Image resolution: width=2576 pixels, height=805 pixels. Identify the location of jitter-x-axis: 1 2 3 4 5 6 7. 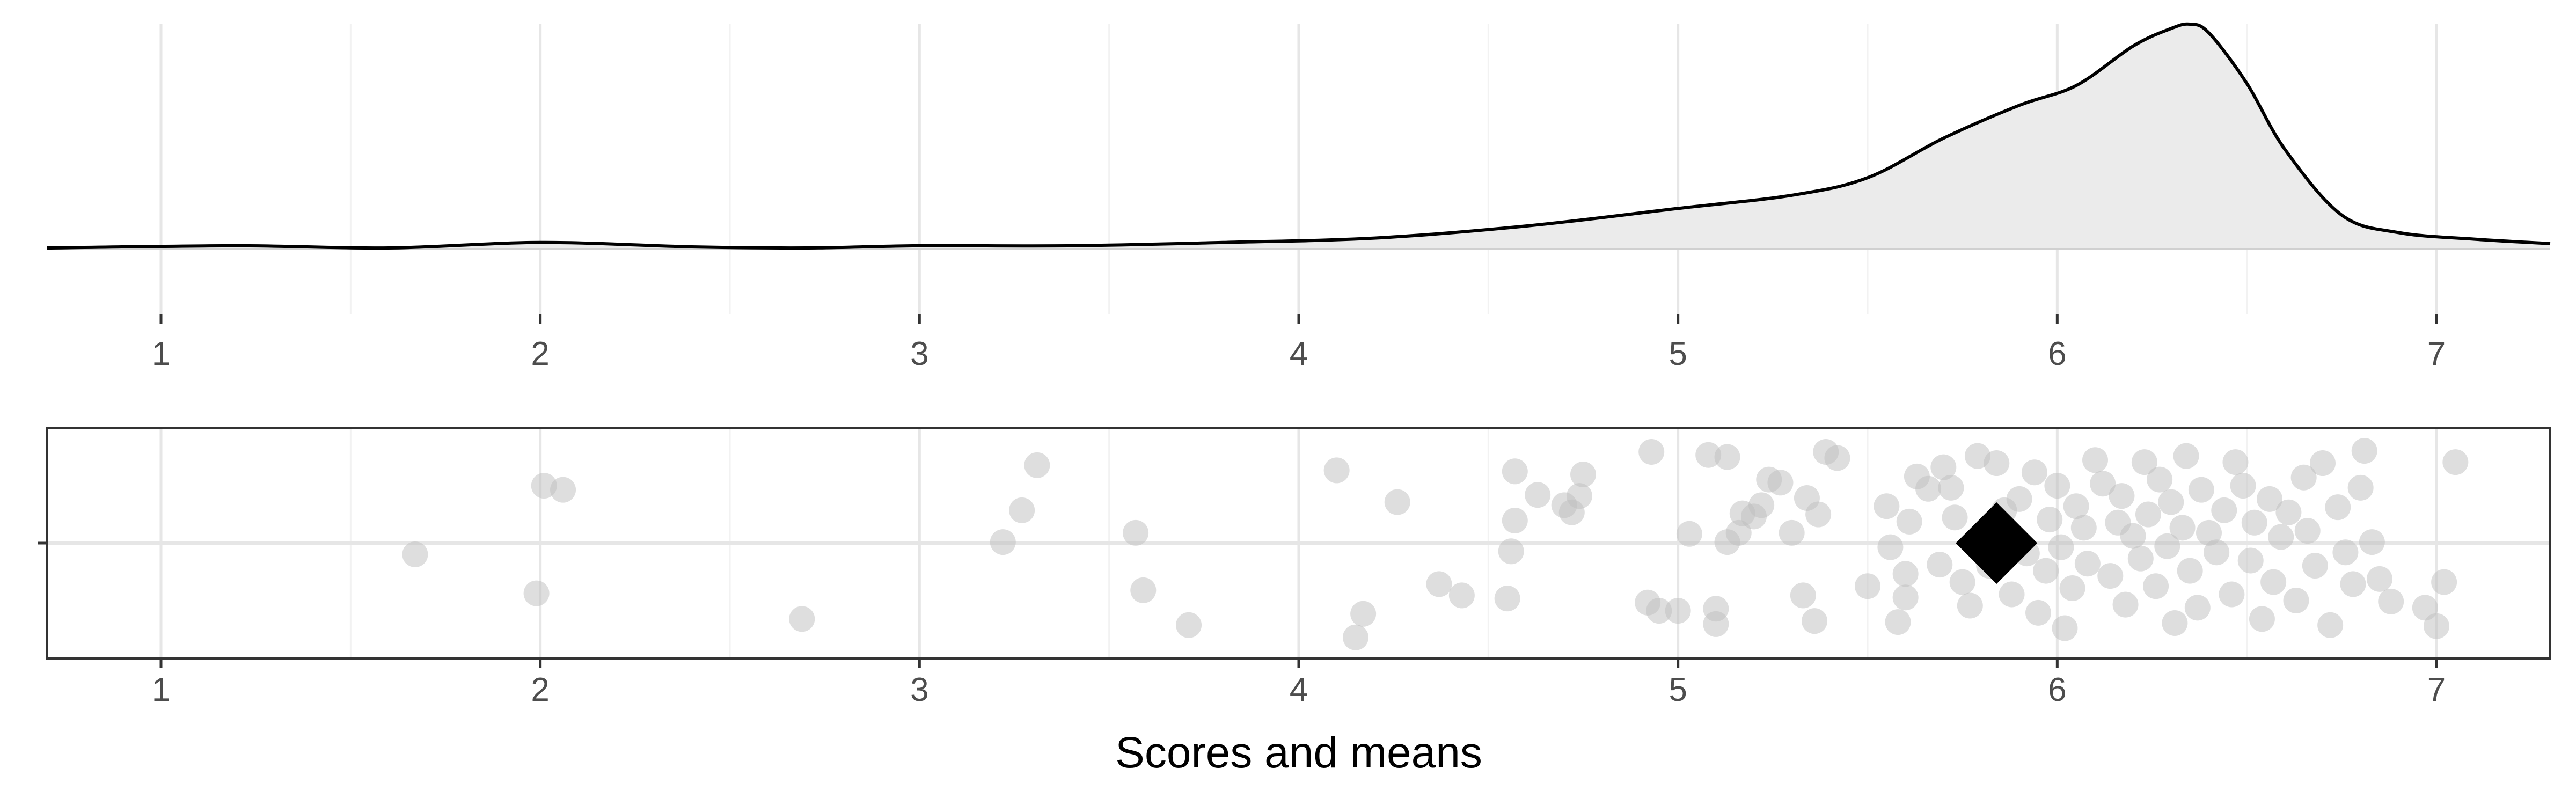
(1299, 683).